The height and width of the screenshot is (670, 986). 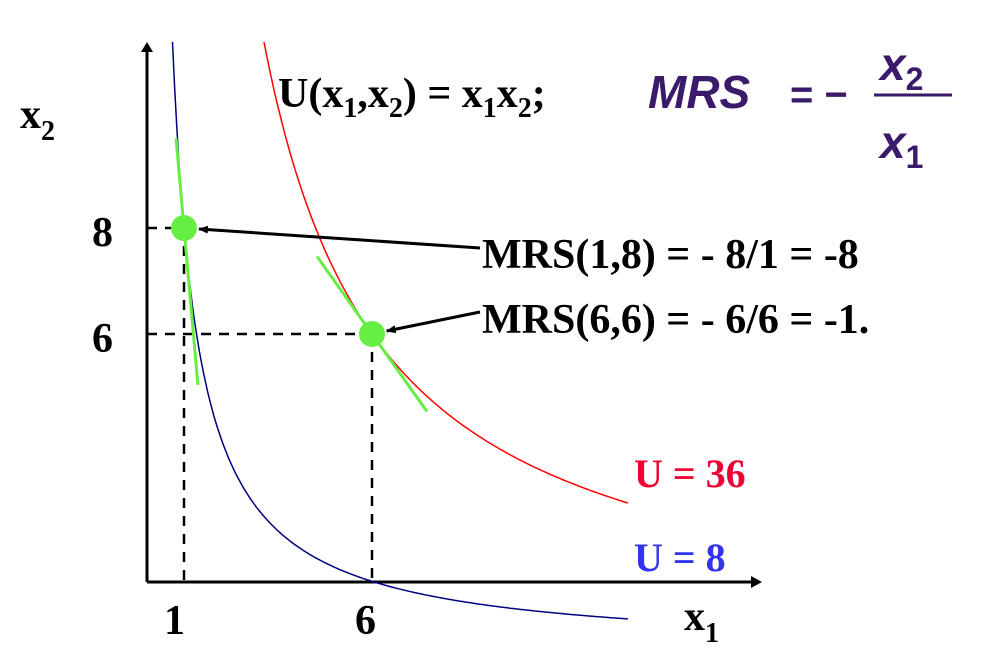 What do you see at coordinates (670, 255) in the screenshot?
I see `mrs-label-1-8: MRS(1,8) = - 8/1 = -8` at bounding box center [670, 255].